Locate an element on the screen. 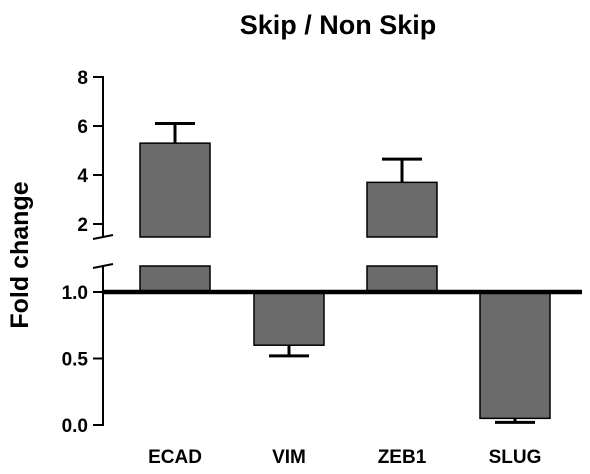 The width and height of the screenshot is (590, 474). y-axis-label: Fold change is located at coordinates (20, 254).